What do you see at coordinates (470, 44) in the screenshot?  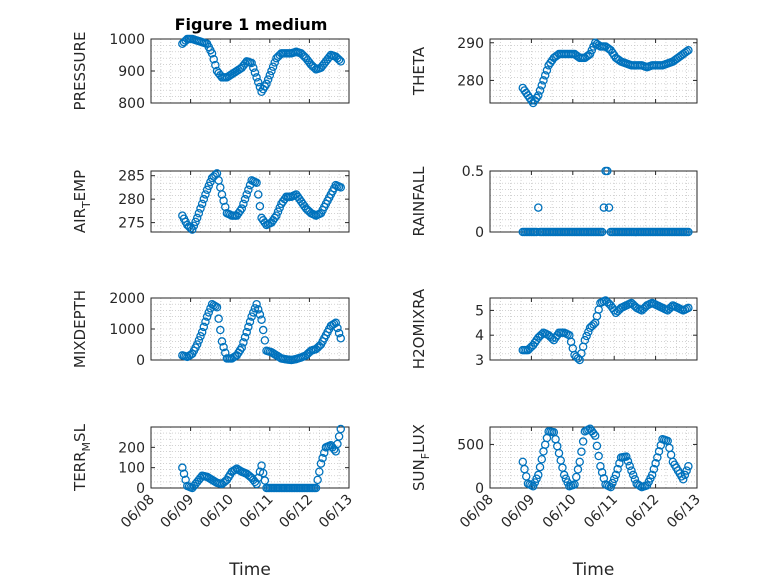 I see `y-tick-label: 290` at bounding box center [470, 44].